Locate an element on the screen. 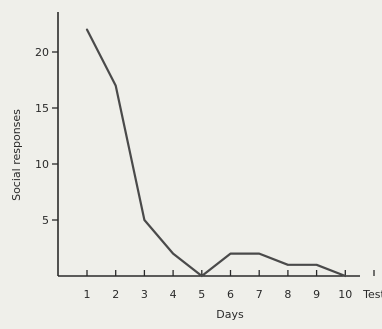 This screenshot has height=329, width=382. x-tick-label: 5 is located at coordinates (201, 294).